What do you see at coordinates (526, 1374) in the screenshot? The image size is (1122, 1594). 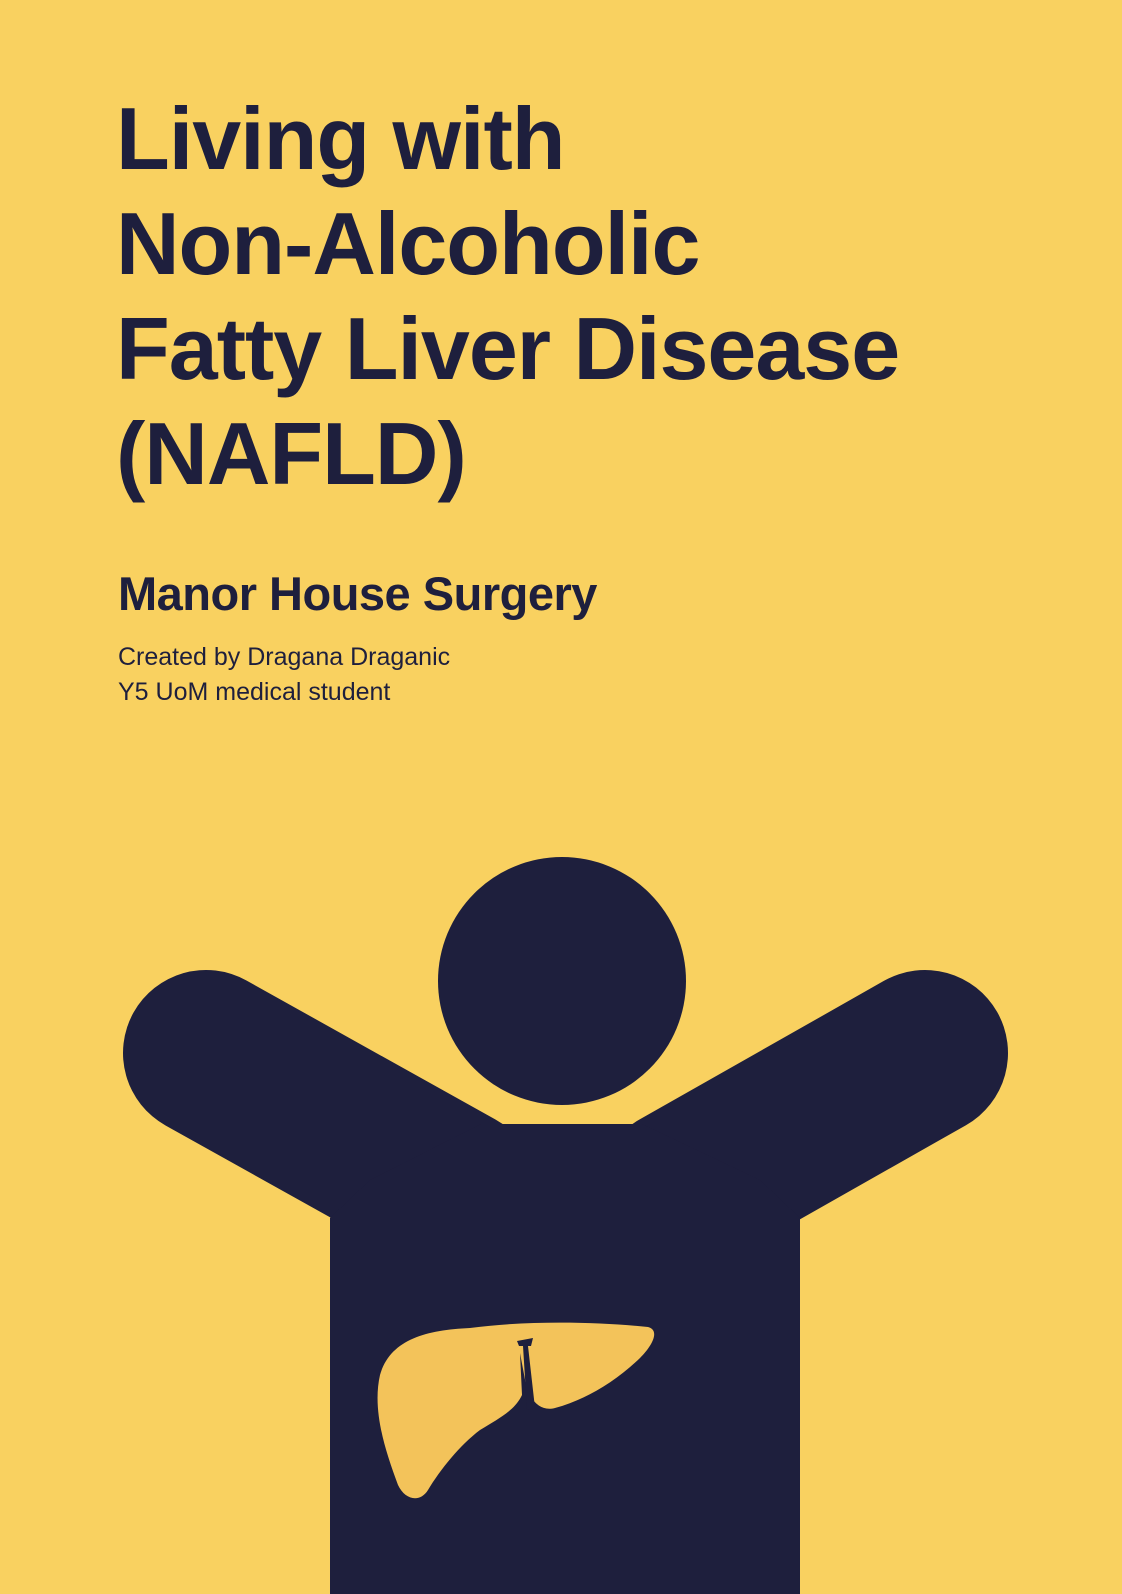 I see `liver-ligament-shape` at bounding box center [526, 1374].